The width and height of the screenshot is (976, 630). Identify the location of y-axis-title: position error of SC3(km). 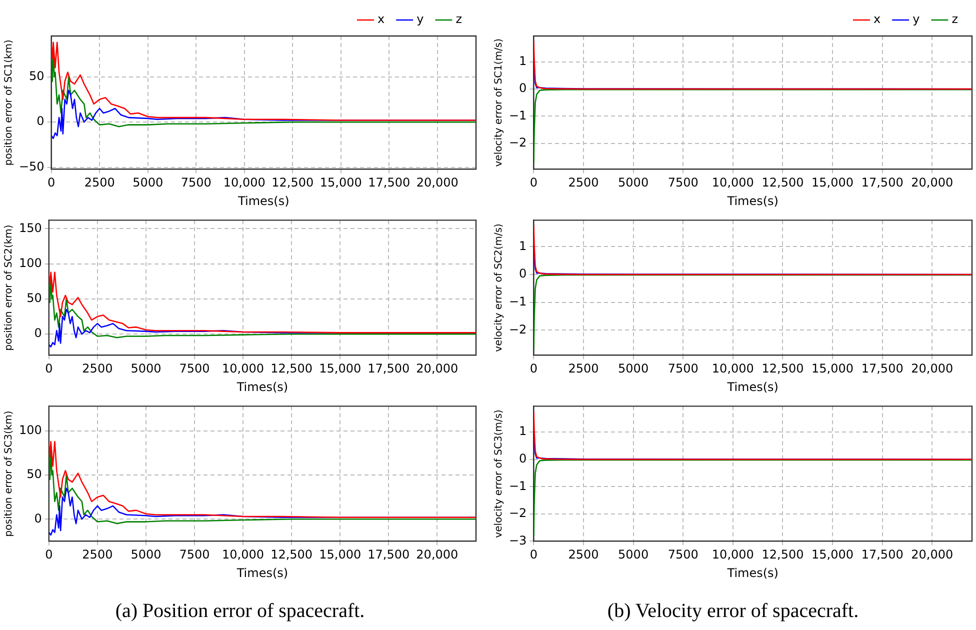
(9, 473).